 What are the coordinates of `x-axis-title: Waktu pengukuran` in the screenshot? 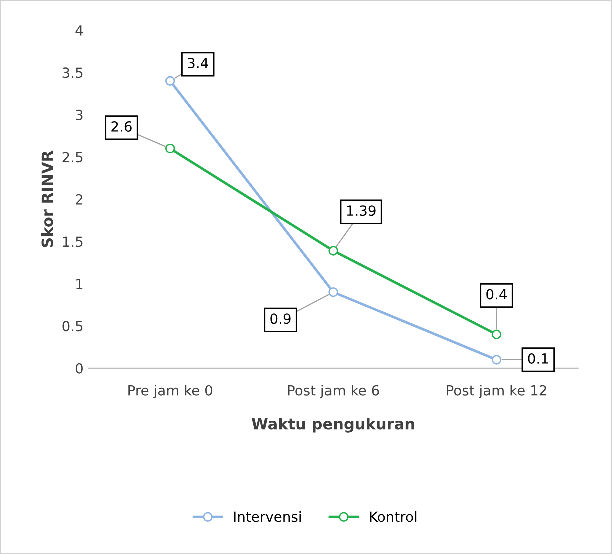 It's located at (333, 425).